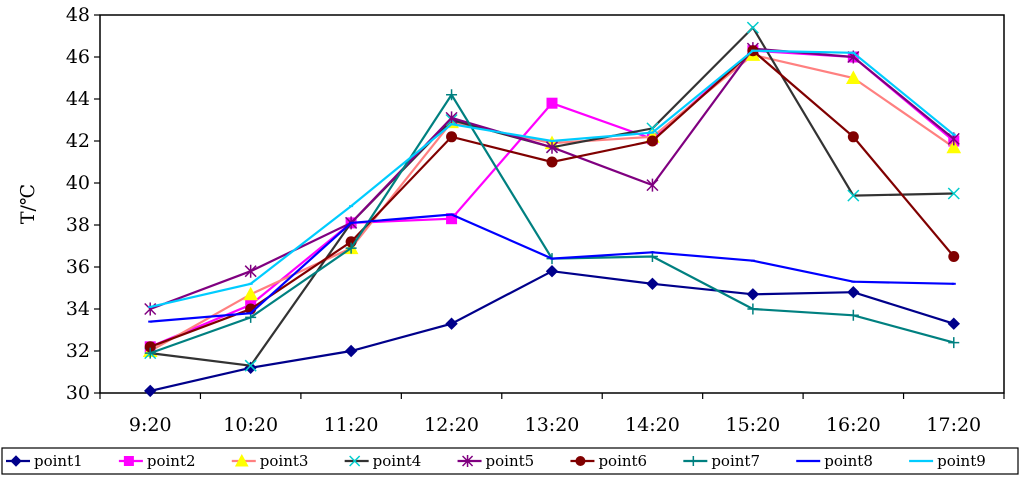 The image size is (1024, 478). What do you see at coordinates (78, 183) in the screenshot?
I see `y-tick-label: 40` at bounding box center [78, 183].